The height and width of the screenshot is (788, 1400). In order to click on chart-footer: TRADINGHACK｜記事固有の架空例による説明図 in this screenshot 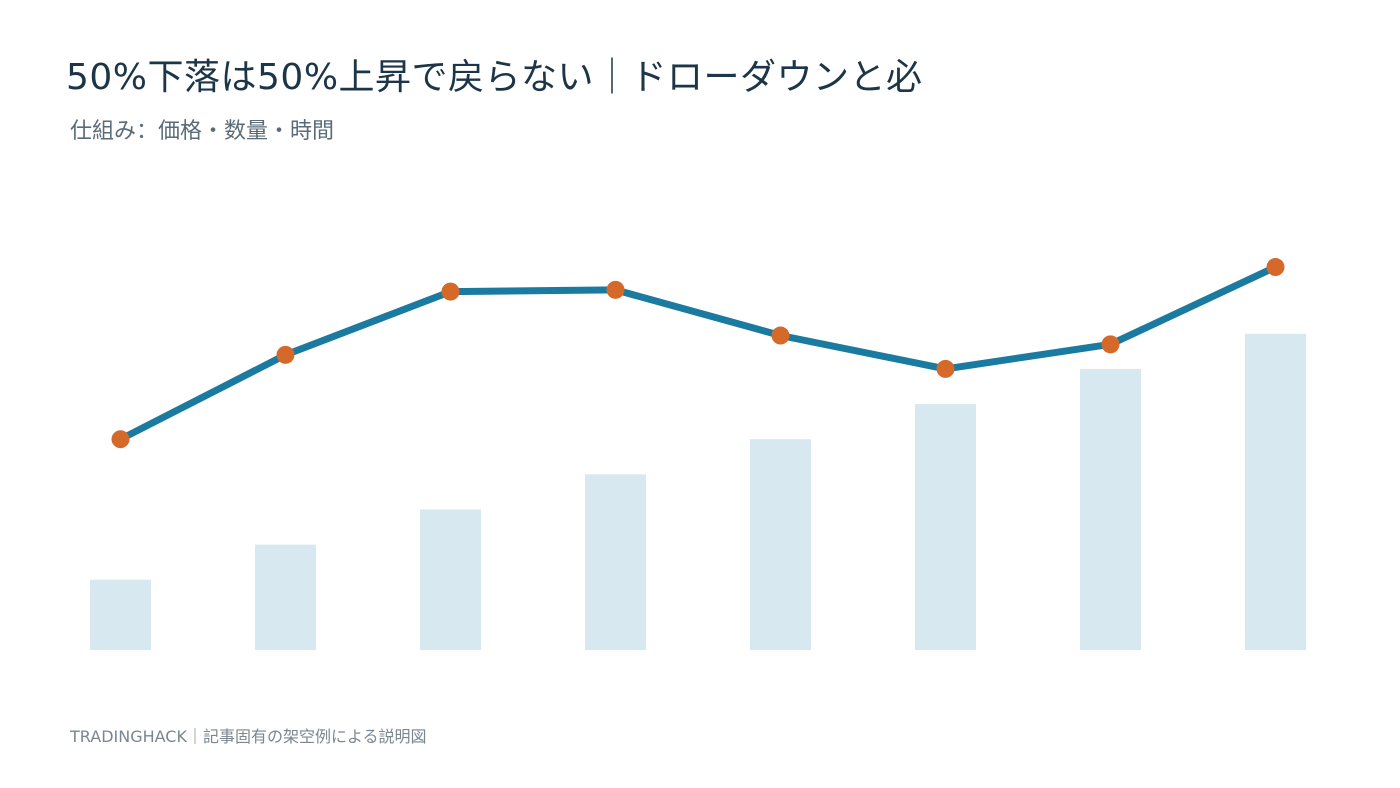, I will do `click(248, 736)`.